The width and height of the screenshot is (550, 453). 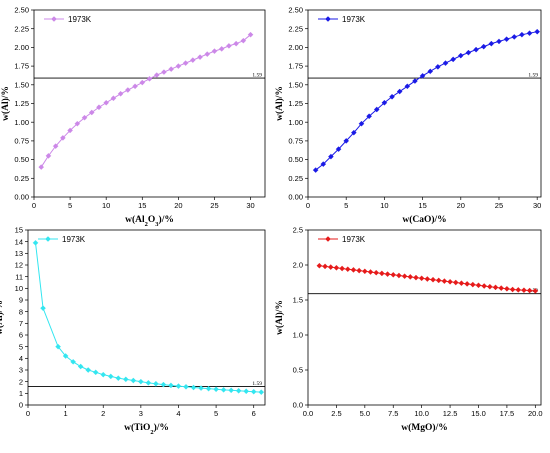 What do you see at coordinates (19, 230) in the screenshot?
I see `y-tick-label: 15` at bounding box center [19, 230].